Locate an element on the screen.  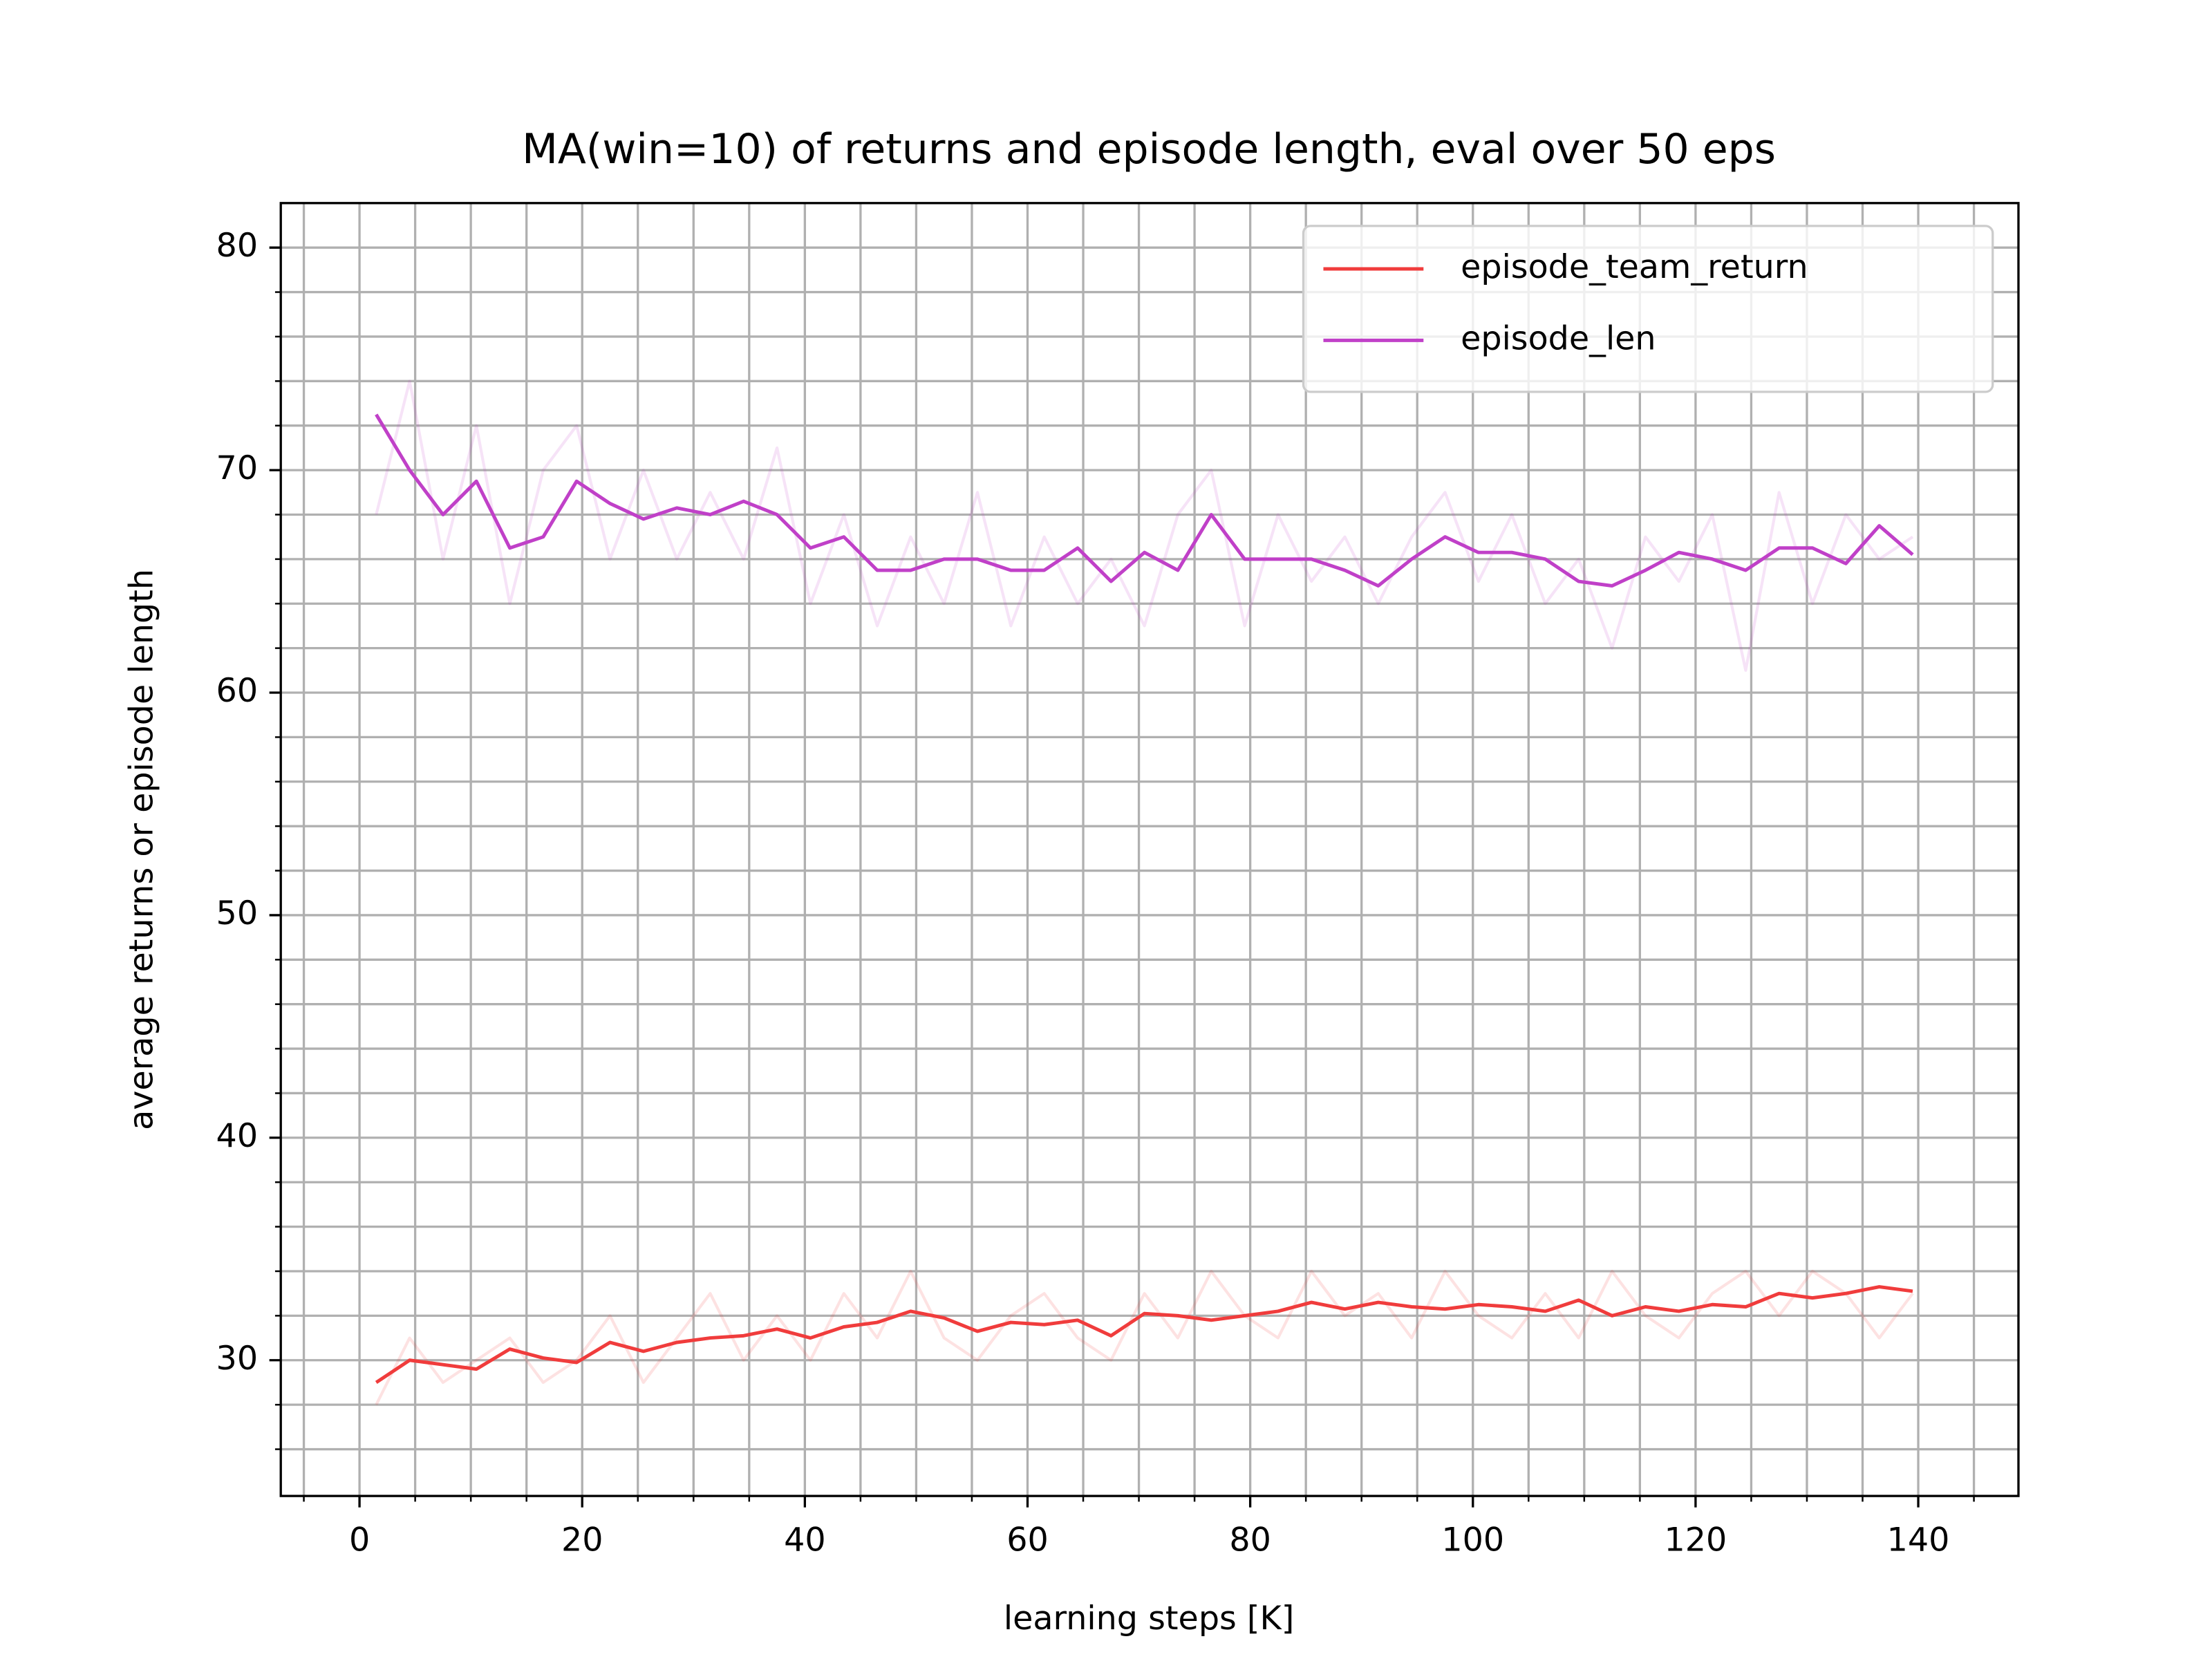
y-axis-label: average returns or episode length is located at coordinates (142, 849).